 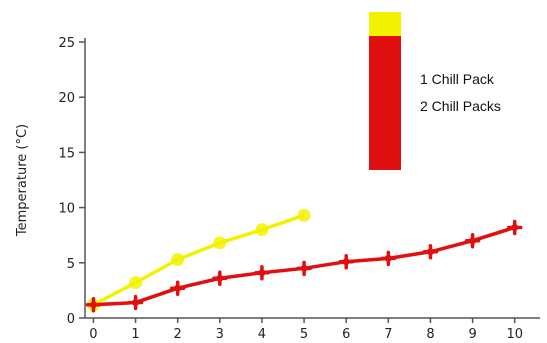 I want to click on x-tick-label: 2, so click(x=178, y=334).